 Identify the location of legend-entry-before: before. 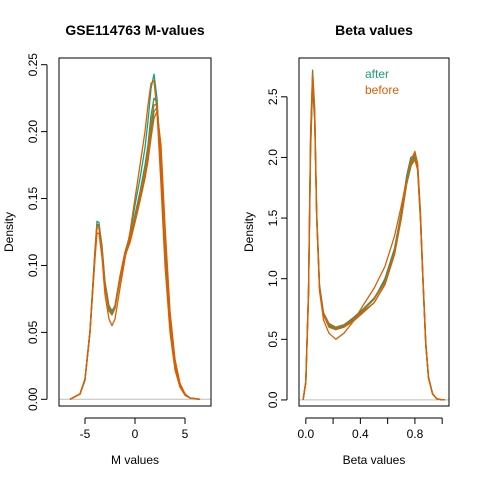
(382, 90).